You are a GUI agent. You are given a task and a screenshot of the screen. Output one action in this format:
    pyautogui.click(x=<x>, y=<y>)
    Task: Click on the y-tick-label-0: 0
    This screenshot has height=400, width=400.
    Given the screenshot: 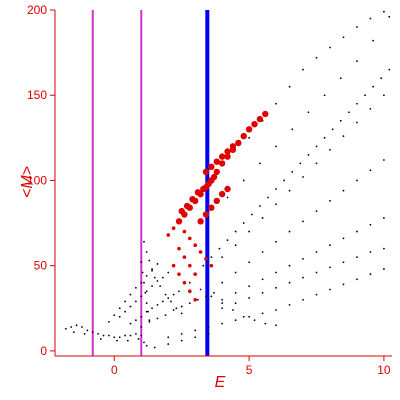 What is the action you would take?
    pyautogui.click(x=43, y=351)
    